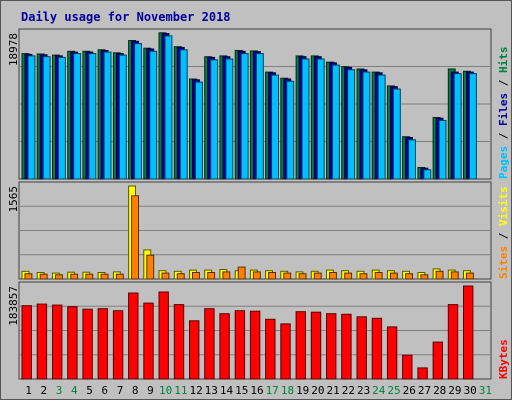 The width and height of the screenshot is (512, 404). I want to click on x-tick-label: 12, so click(195, 390).